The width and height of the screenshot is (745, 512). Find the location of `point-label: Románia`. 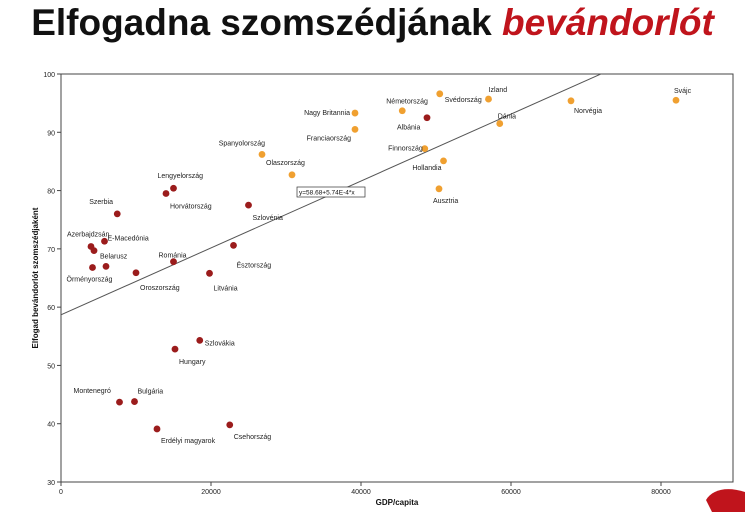

point-label: Románia is located at coordinates (173, 256).